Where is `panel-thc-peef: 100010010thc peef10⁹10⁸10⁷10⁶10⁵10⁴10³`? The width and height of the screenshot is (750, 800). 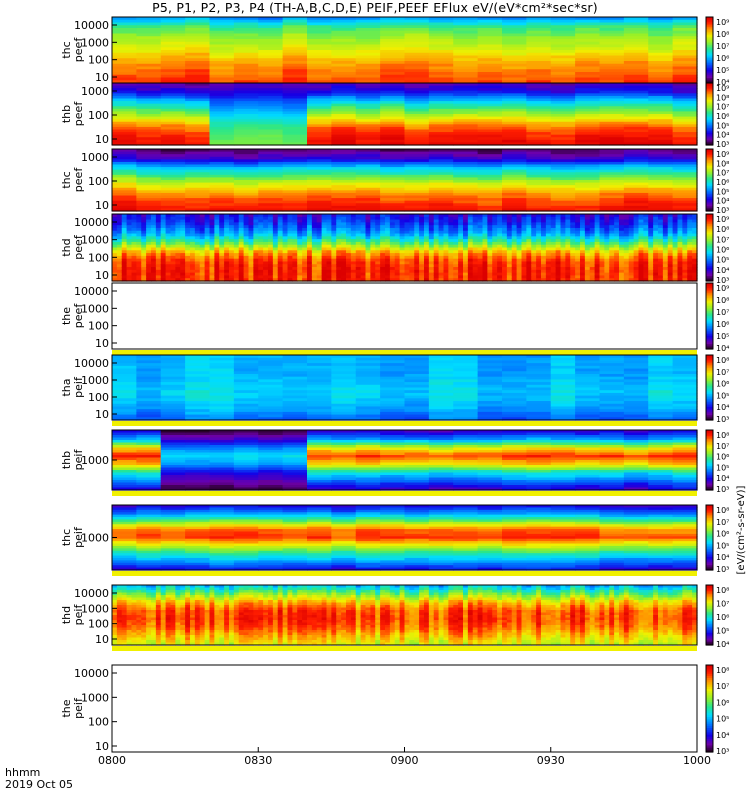
panel-thc-peef: 100010010thc peef10⁹10⁸10⁷10⁶10⁵10⁴10³ is located at coordinates (394, 182).